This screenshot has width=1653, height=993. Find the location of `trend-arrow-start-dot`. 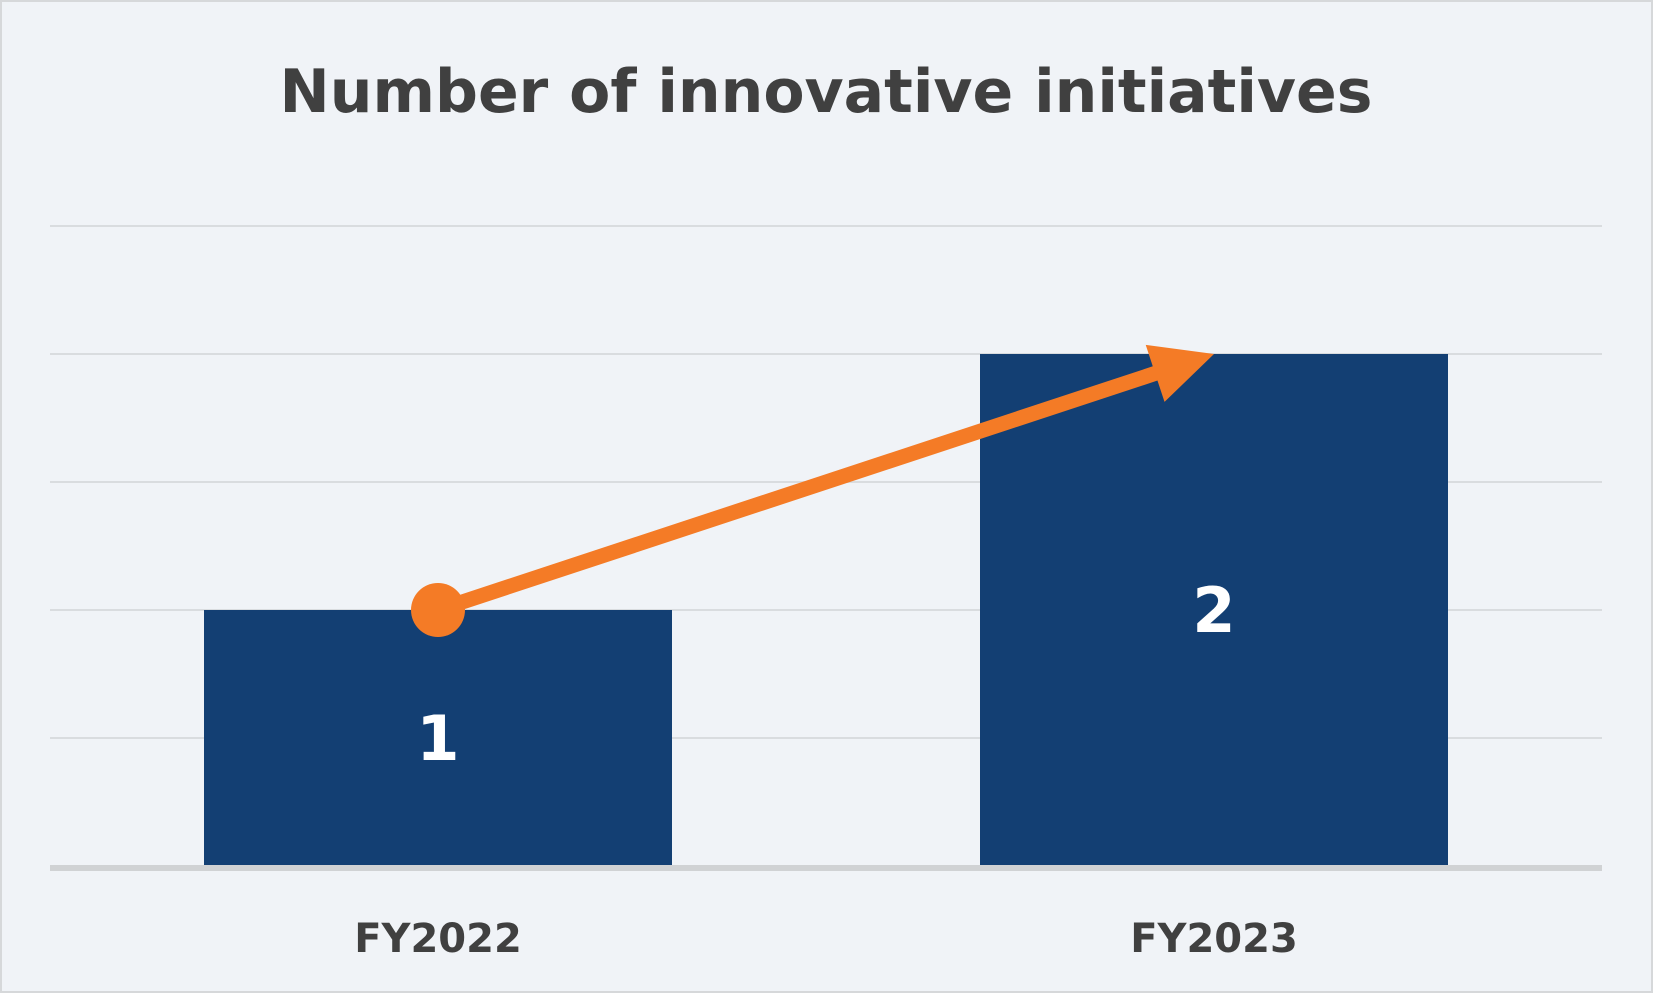

trend-arrow-start-dot is located at coordinates (438, 610).